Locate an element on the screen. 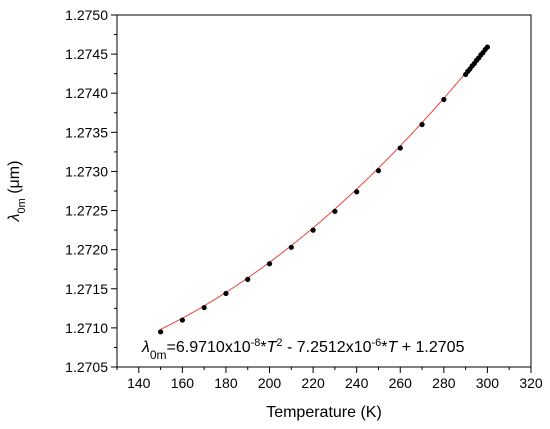 The height and width of the screenshot is (429, 550). x-tick-label: 300 is located at coordinates (488, 383).